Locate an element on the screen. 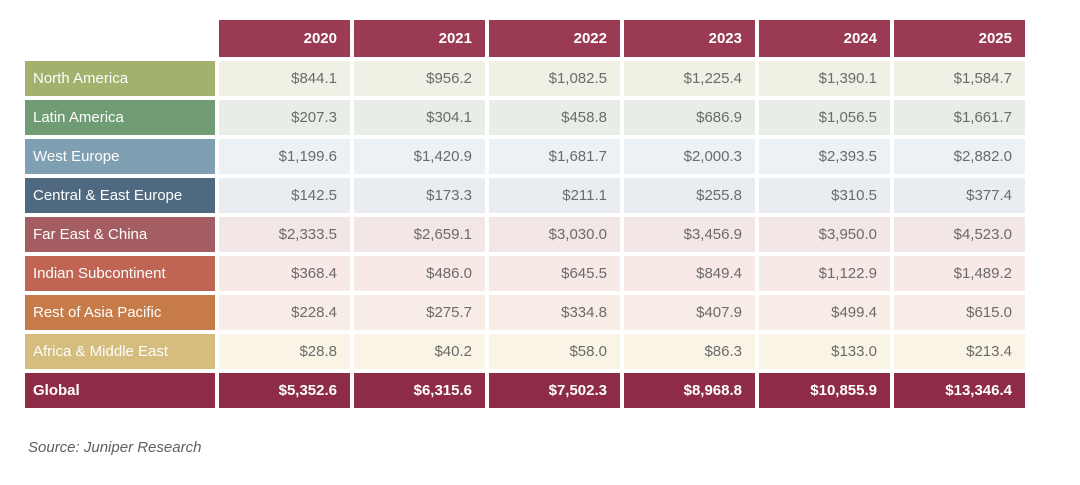  value-cell: $86.3 is located at coordinates (689, 351).